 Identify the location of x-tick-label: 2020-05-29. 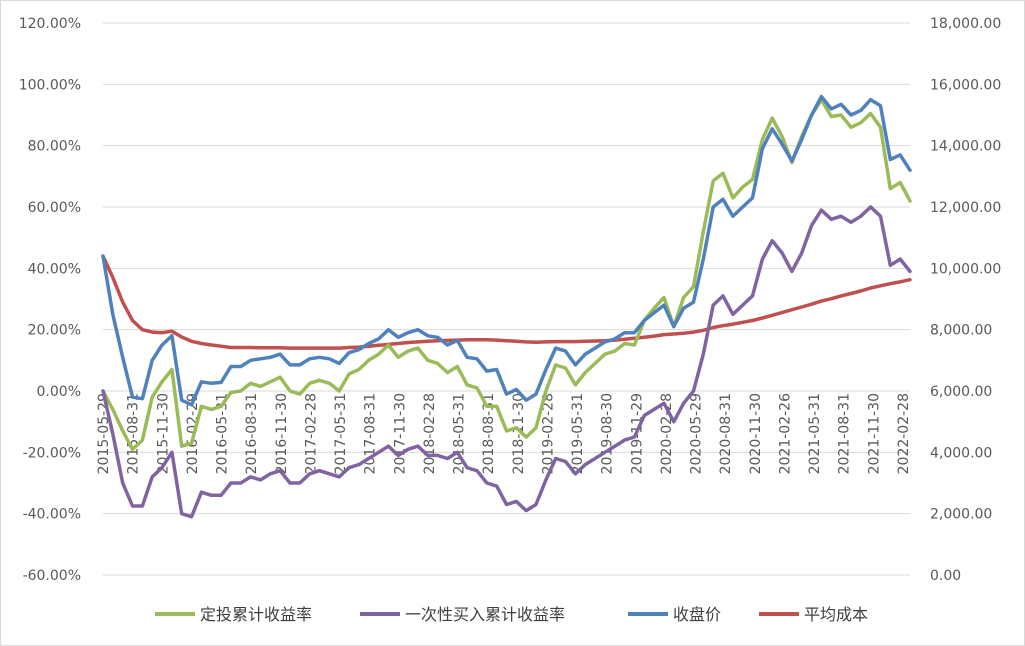
(697, 433).